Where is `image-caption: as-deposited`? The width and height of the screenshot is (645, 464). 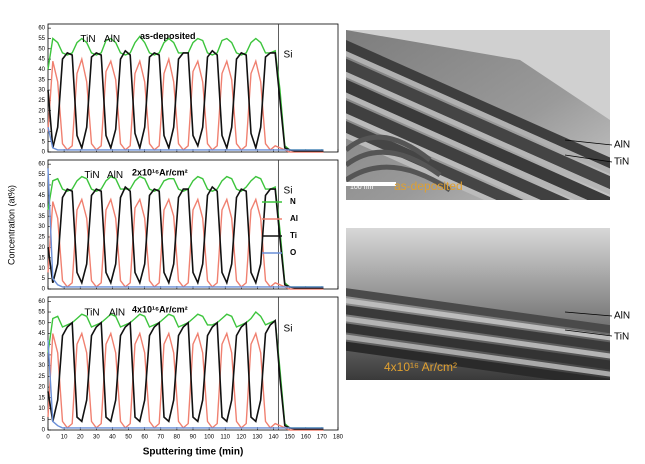
image-caption: as-deposited is located at coordinates (428, 186).